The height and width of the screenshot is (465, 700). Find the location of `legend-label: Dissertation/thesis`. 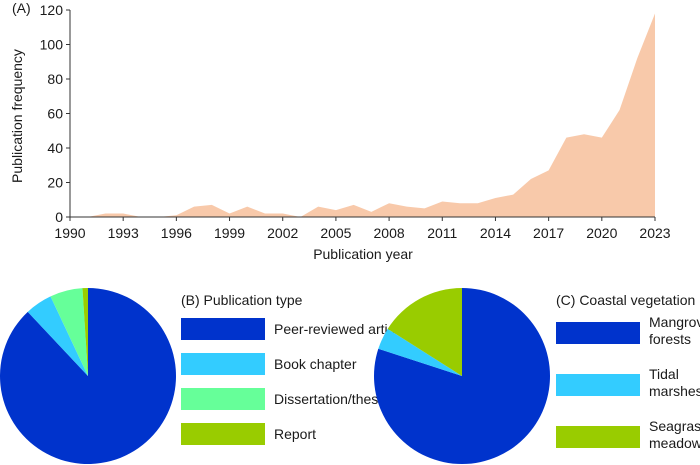

legend-label: Dissertation/thesis is located at coordinates (331, 399).